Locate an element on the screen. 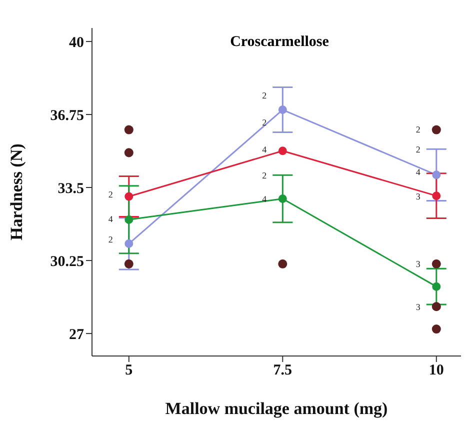  x-tick-label: 7.5 is located at coordinates (282, 370).